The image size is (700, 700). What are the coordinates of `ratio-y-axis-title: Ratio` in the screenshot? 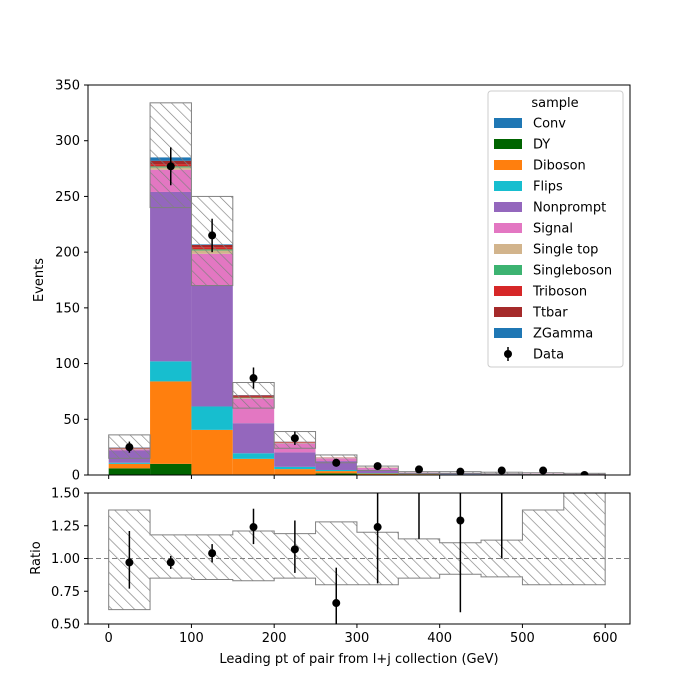 It's located at (36, 557).